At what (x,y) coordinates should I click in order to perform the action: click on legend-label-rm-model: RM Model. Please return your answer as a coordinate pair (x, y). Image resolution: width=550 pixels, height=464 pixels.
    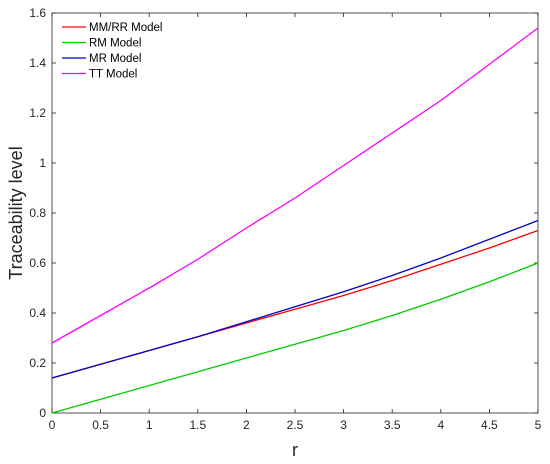
    Looking at the image, I should click on (115, 44).